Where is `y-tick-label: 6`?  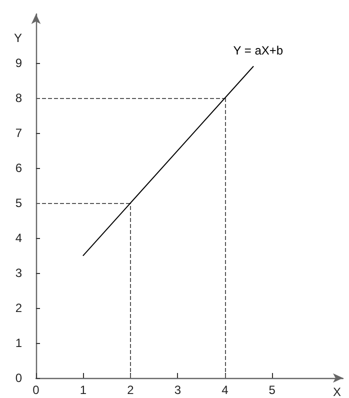 y-tick-label: 6 is located at coordinates (18, 168).